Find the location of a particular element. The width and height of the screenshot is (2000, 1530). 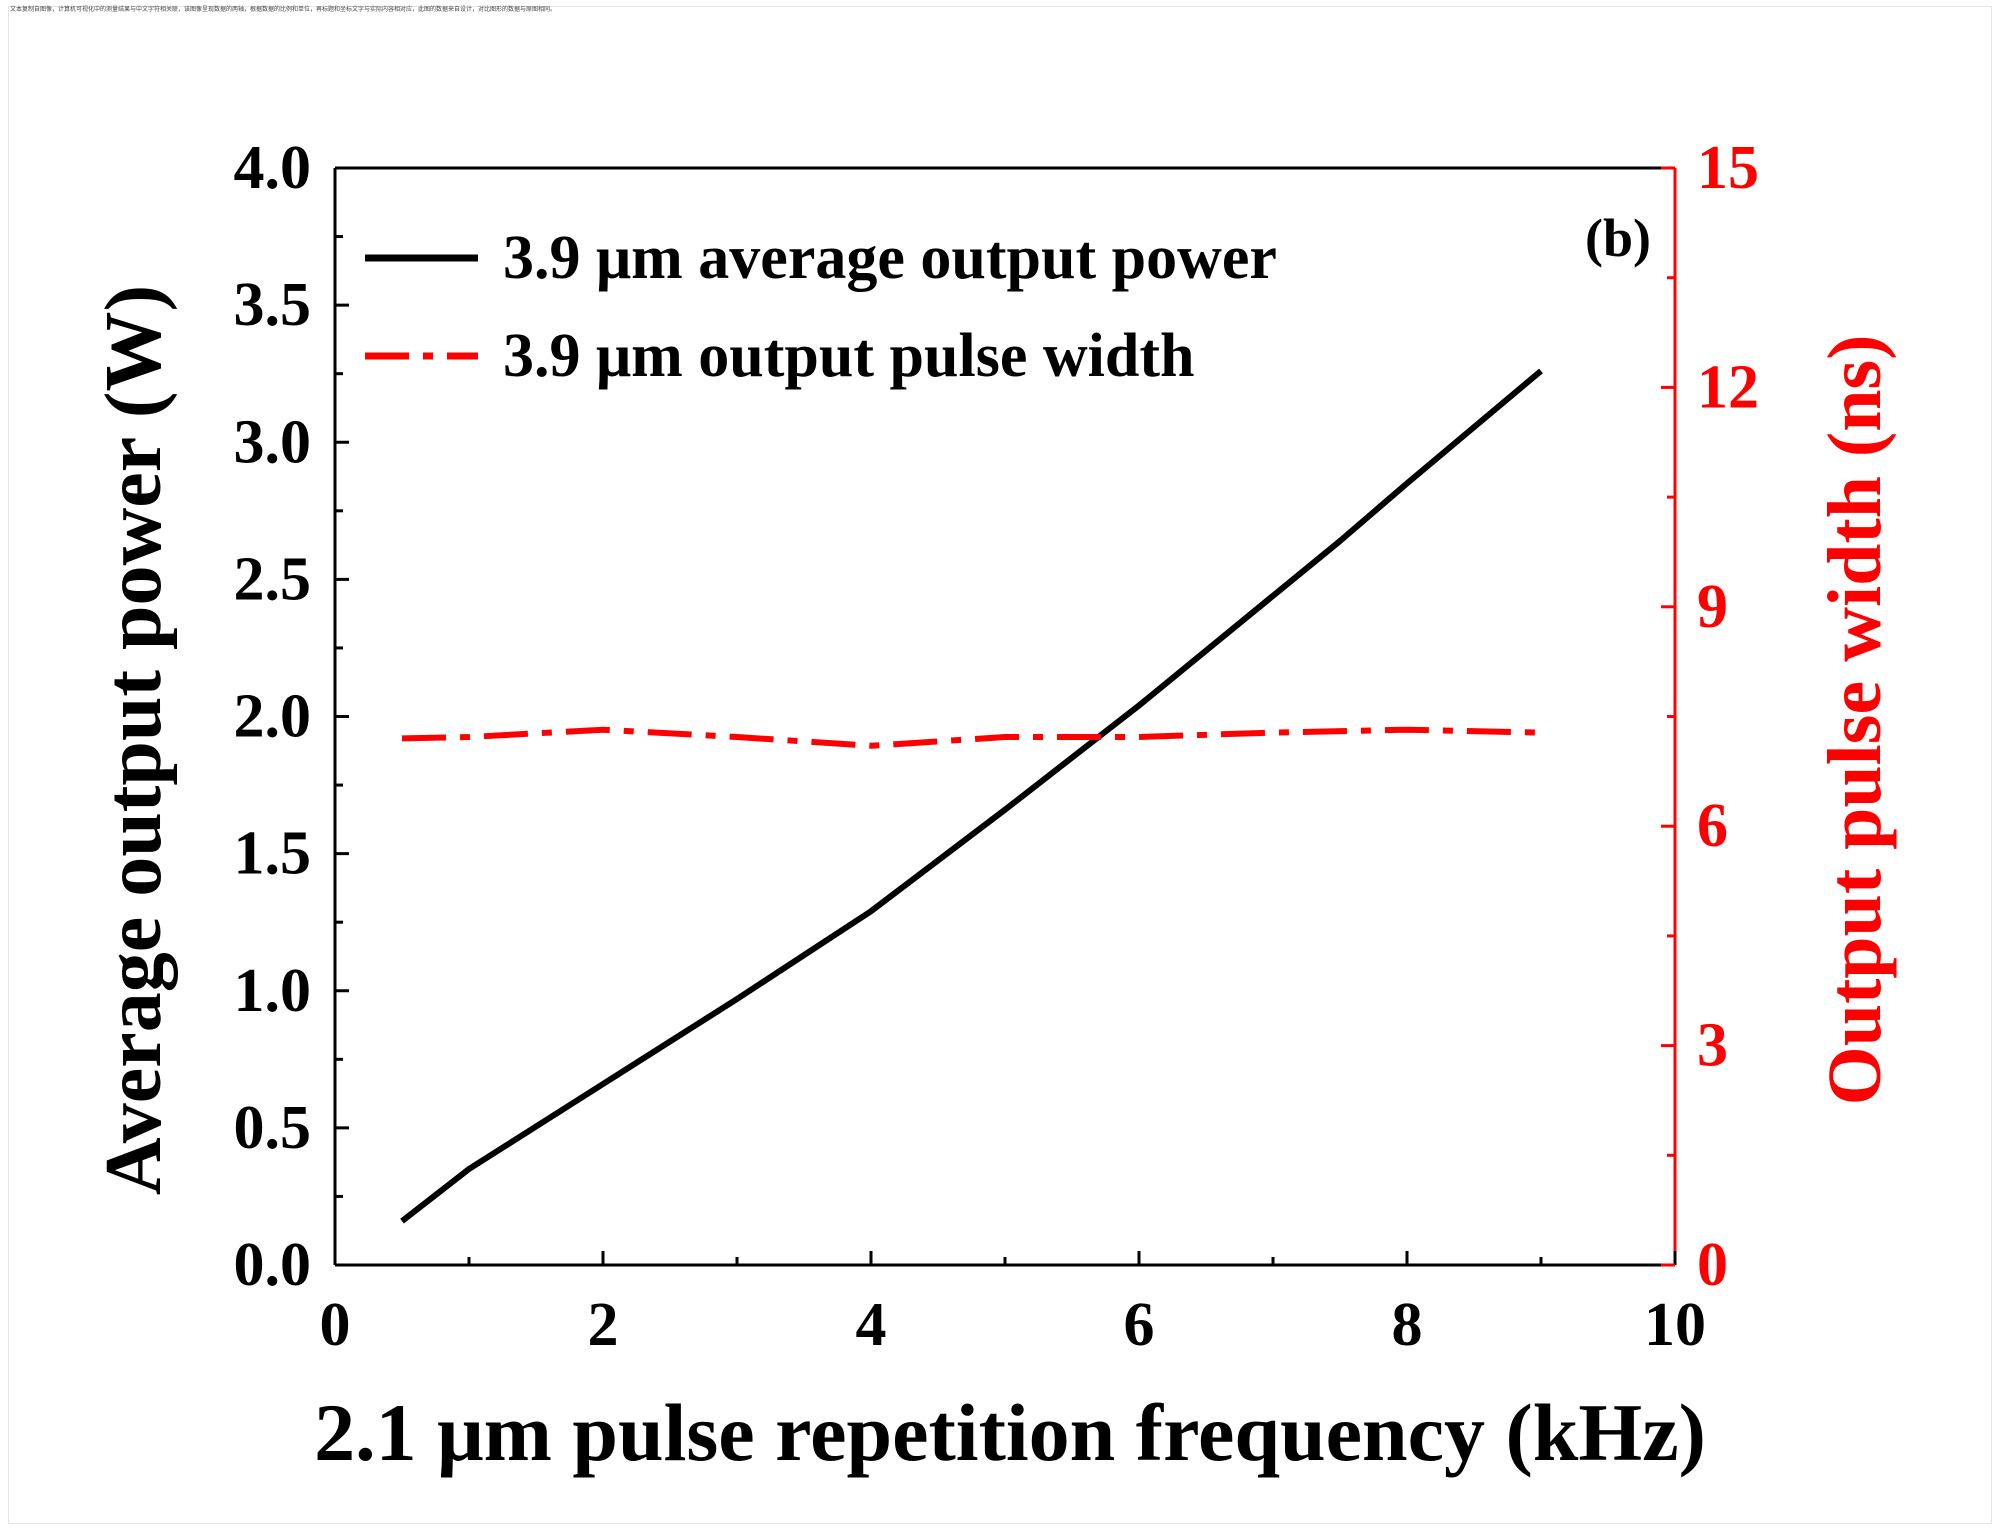

y-tick-label: 1.0 is located at coordinates (273, 991).